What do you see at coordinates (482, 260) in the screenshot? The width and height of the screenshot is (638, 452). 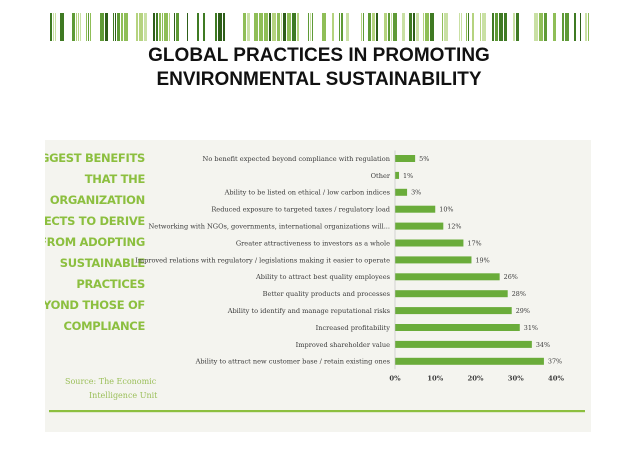 I see `value-label: 19%` at bounding box center [482, 260].